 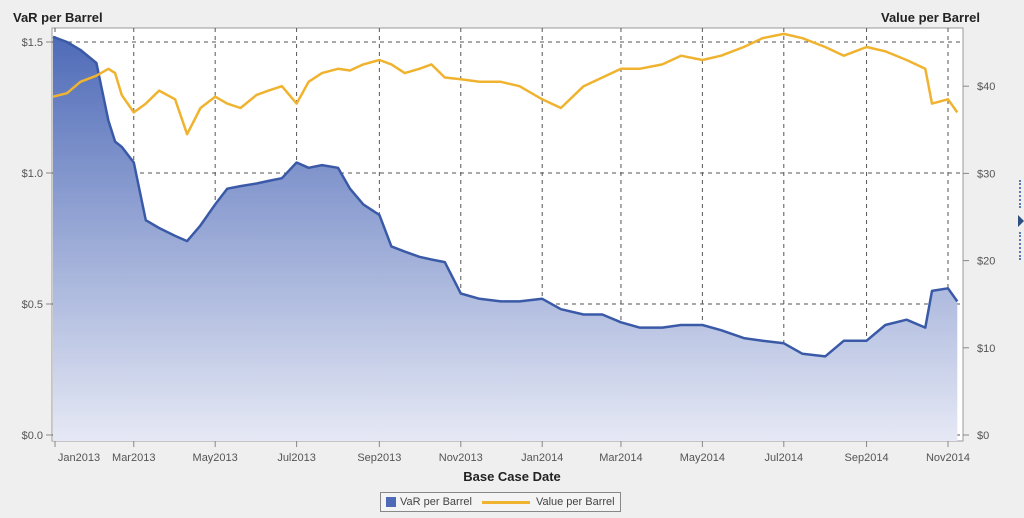 I want to click on svg-text: $40, so click(x=986, y=87).